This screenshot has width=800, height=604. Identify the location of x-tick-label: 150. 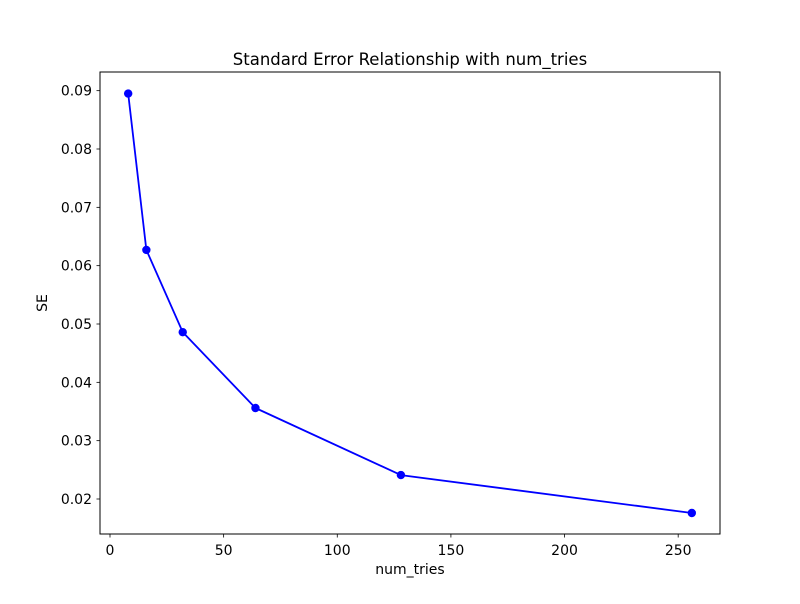
(451, 551).